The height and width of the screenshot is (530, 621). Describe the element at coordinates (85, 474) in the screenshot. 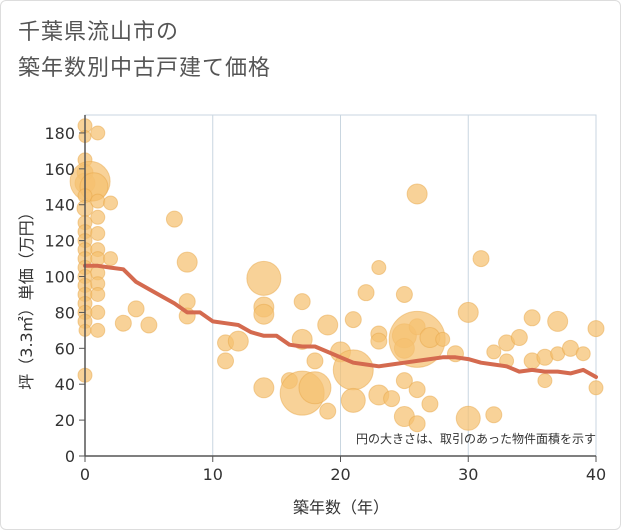

I see `x-tick-label: 0` at that location.